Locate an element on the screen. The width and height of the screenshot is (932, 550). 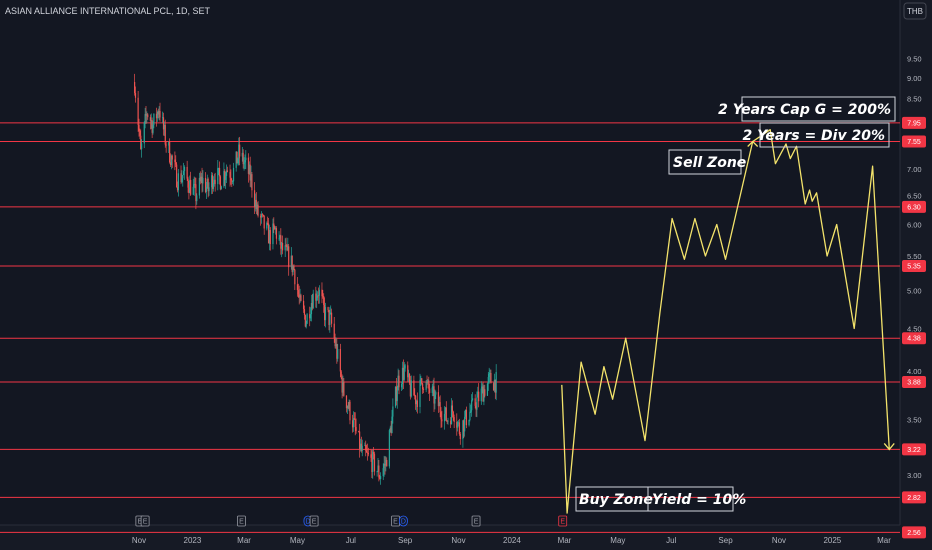
time-tick-label: Nov is located at coordinates (458, 540).